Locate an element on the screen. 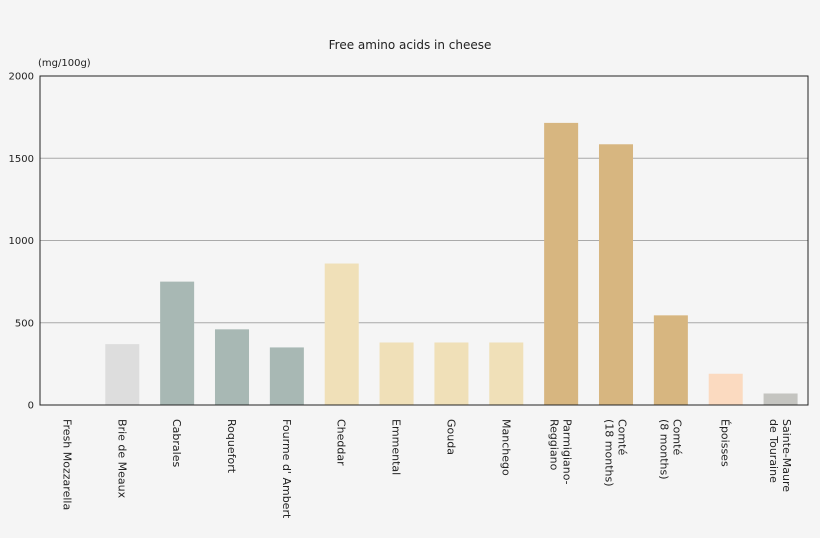  x-tick-label: Cheddar is located at coordinates (341, 442).